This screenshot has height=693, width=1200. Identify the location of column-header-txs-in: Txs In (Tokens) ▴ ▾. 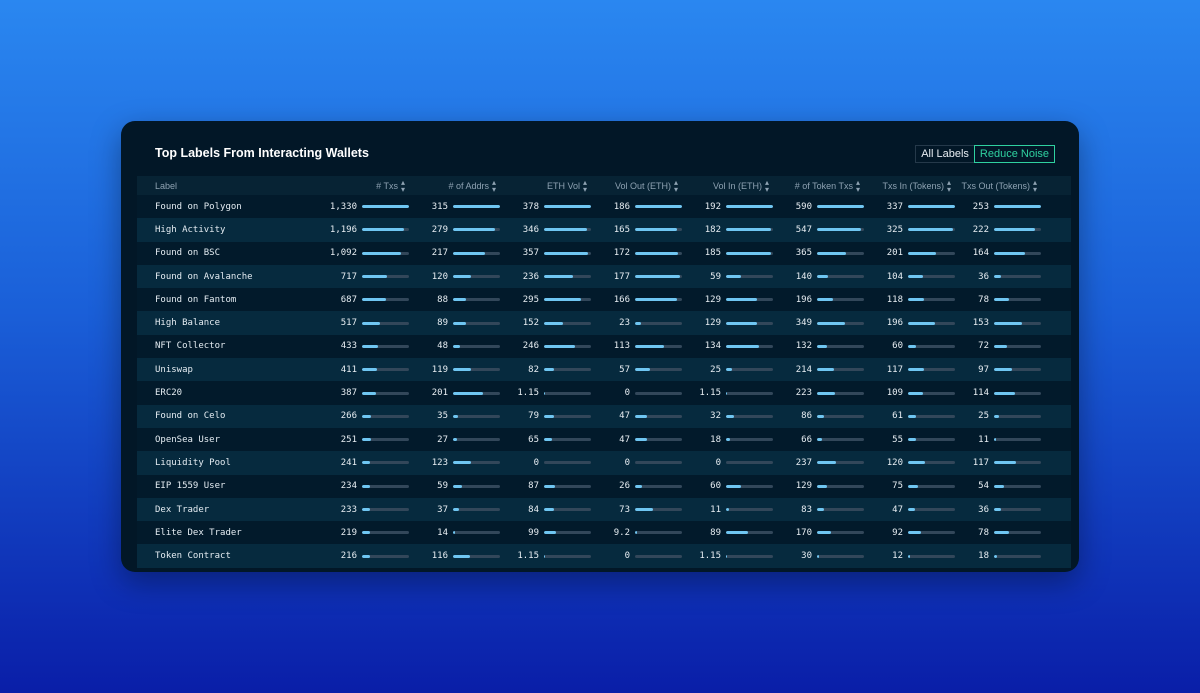
(909, 185).